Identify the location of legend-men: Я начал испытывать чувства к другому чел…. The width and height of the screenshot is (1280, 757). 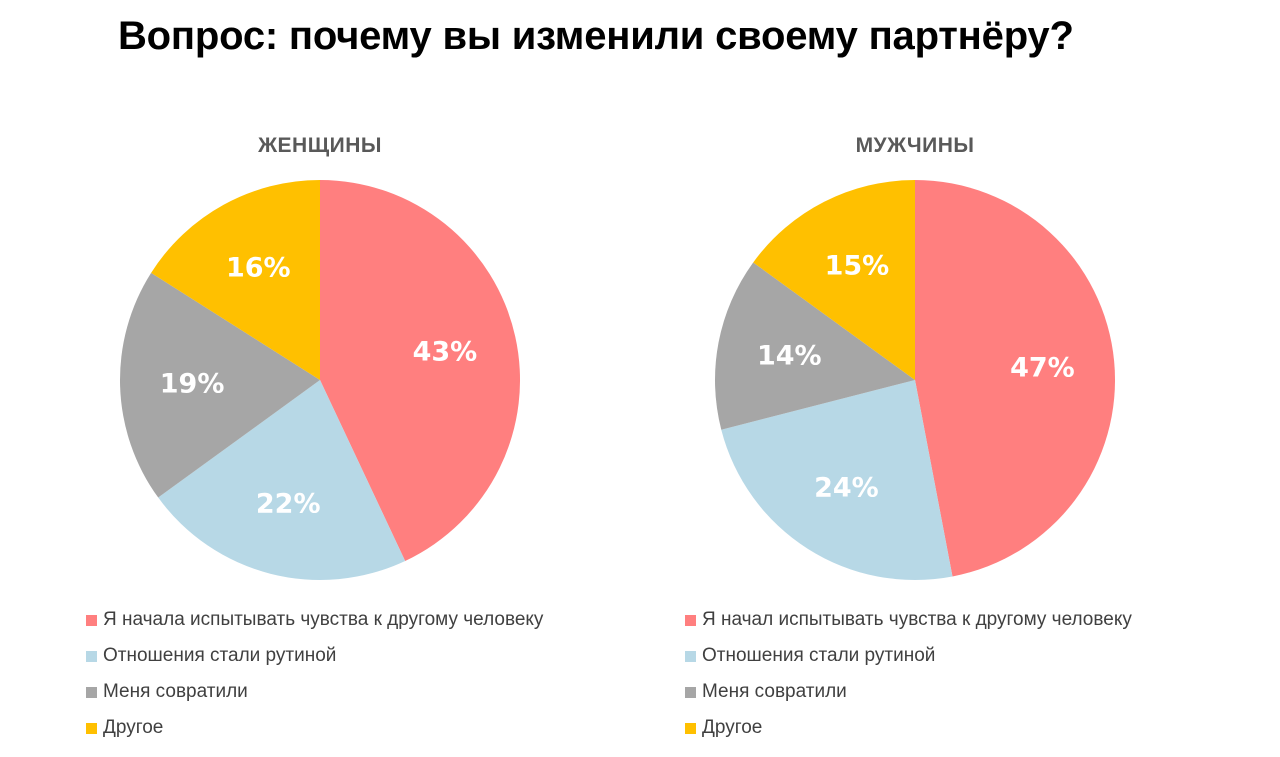
(908, 674).